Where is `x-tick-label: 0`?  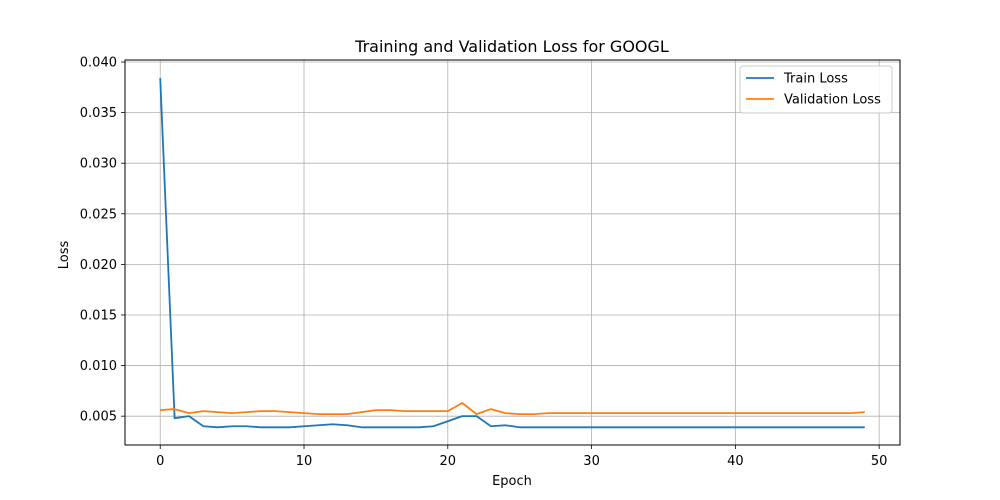 x-tick-label: 0 is located at coordinates (160, 461).